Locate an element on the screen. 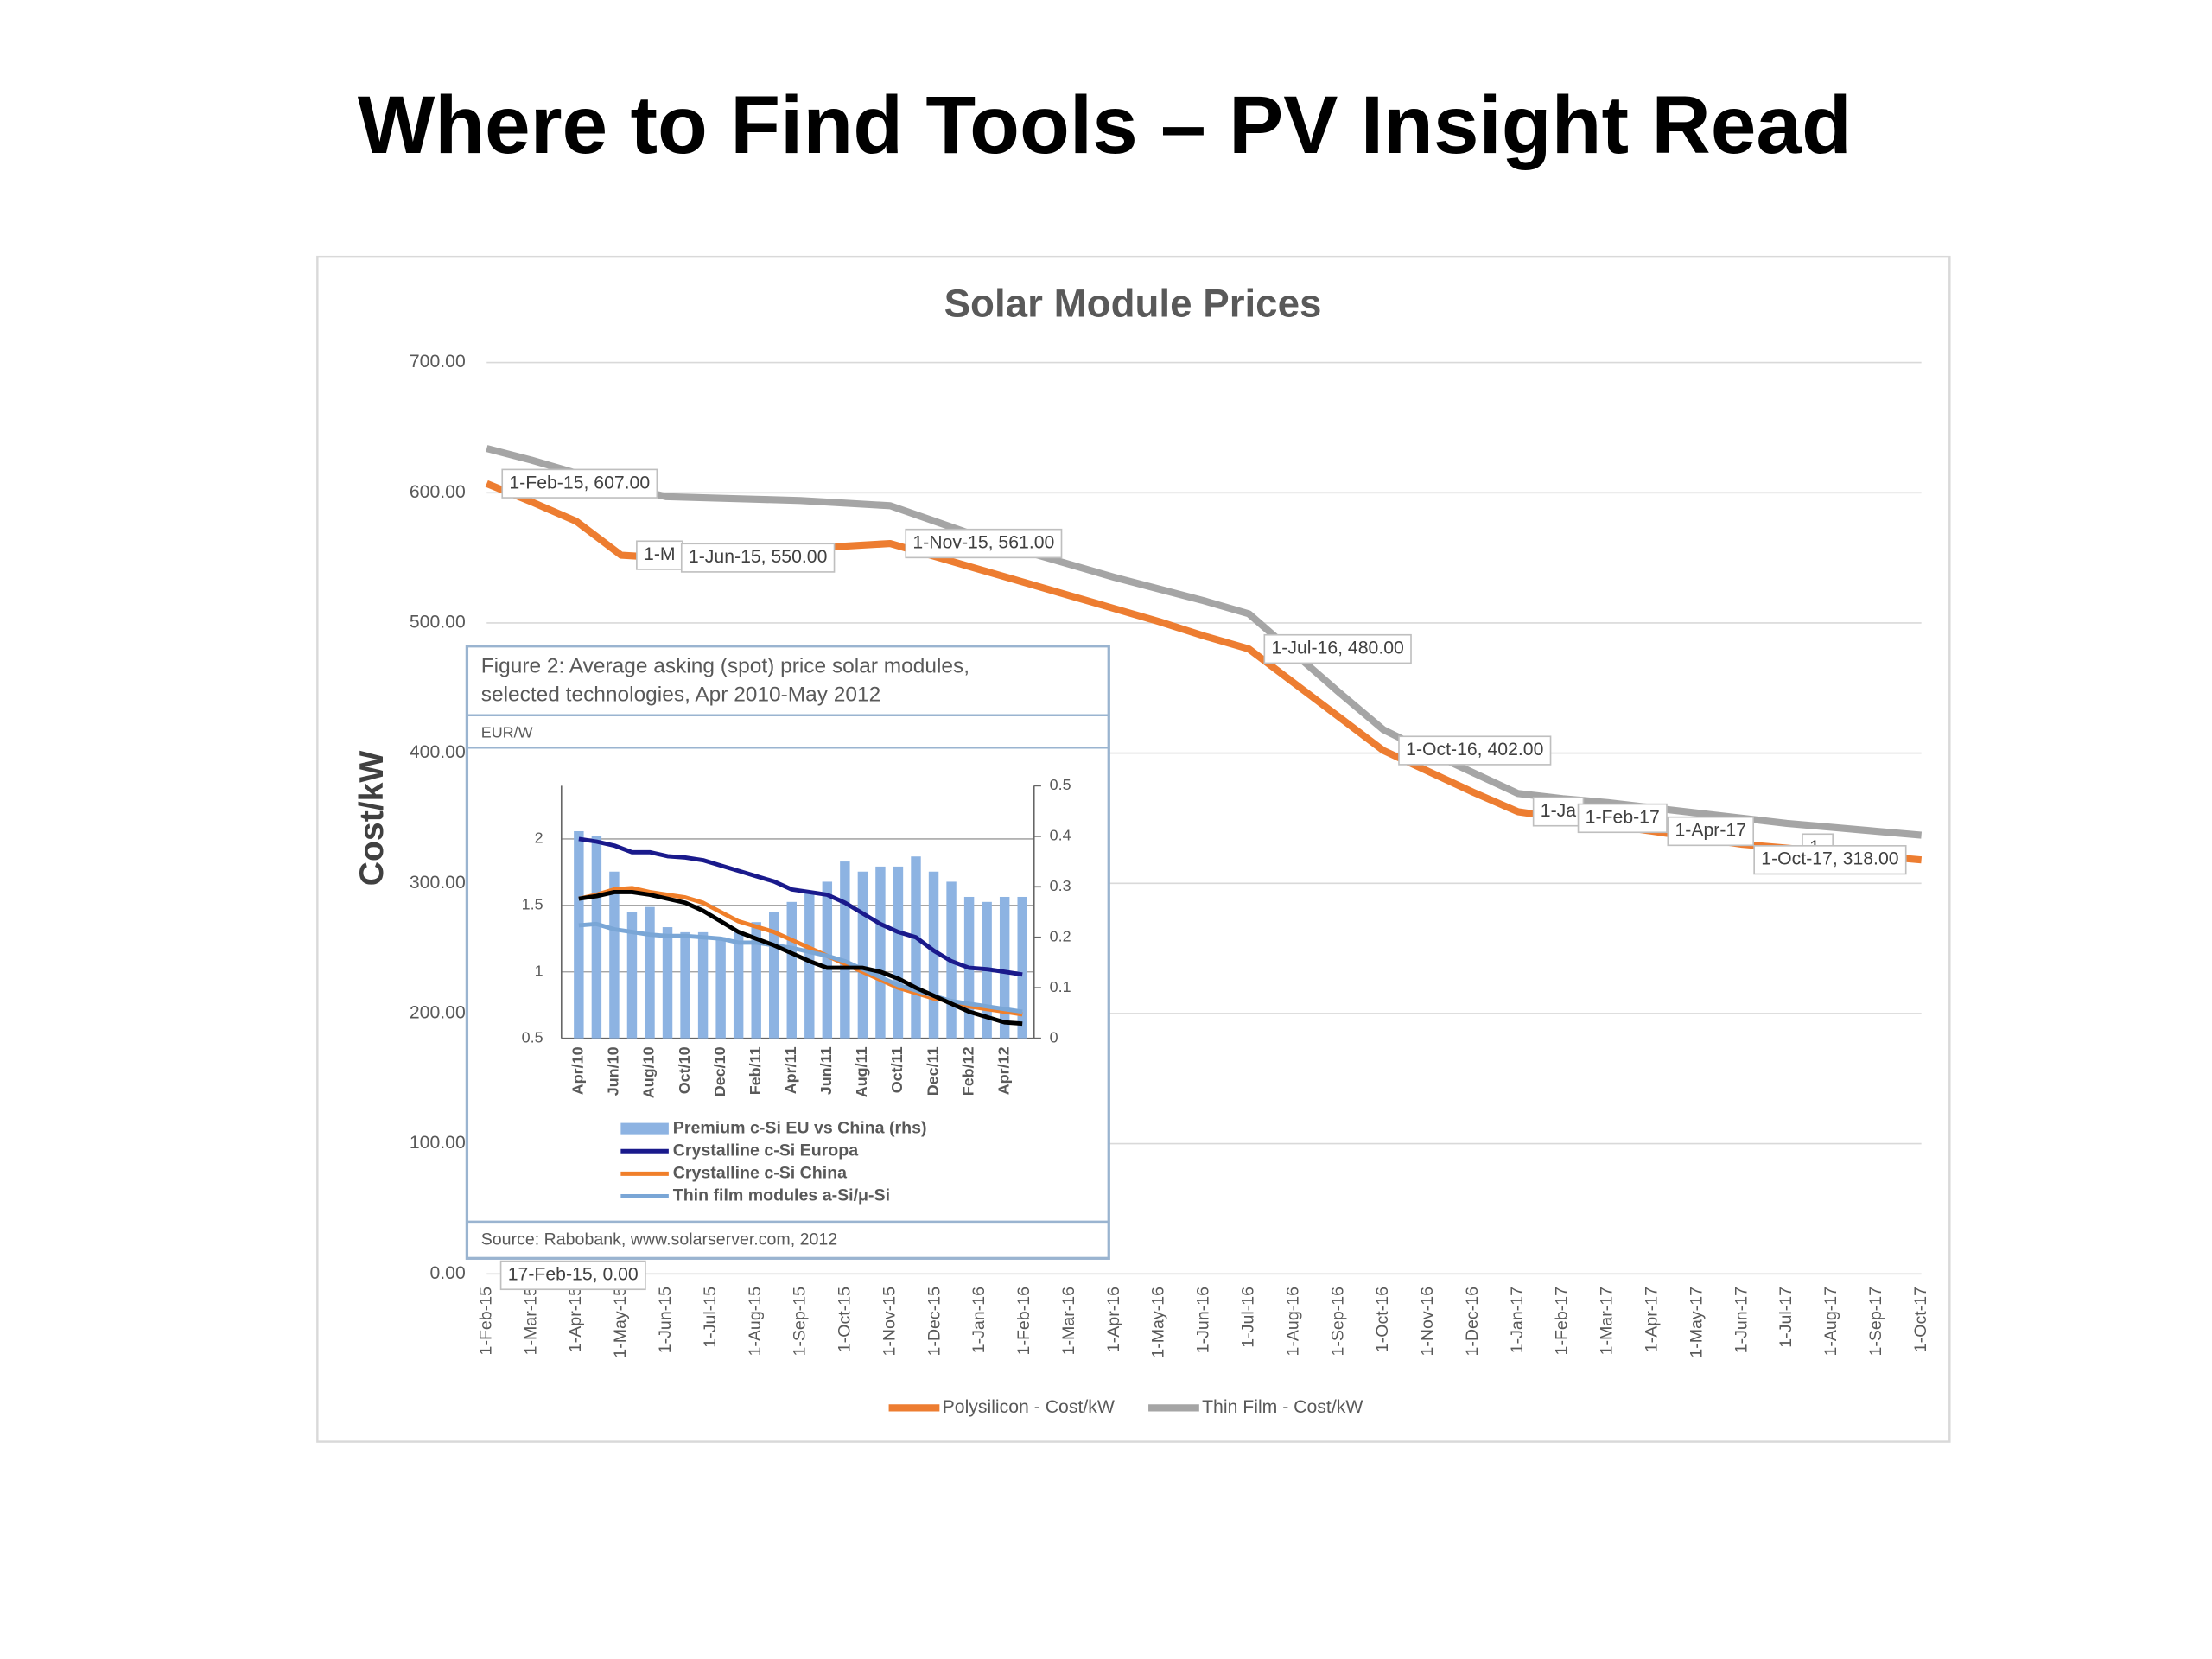  x-tick-label: 1-Mar-16 is located at coordinates (1068, 1321).